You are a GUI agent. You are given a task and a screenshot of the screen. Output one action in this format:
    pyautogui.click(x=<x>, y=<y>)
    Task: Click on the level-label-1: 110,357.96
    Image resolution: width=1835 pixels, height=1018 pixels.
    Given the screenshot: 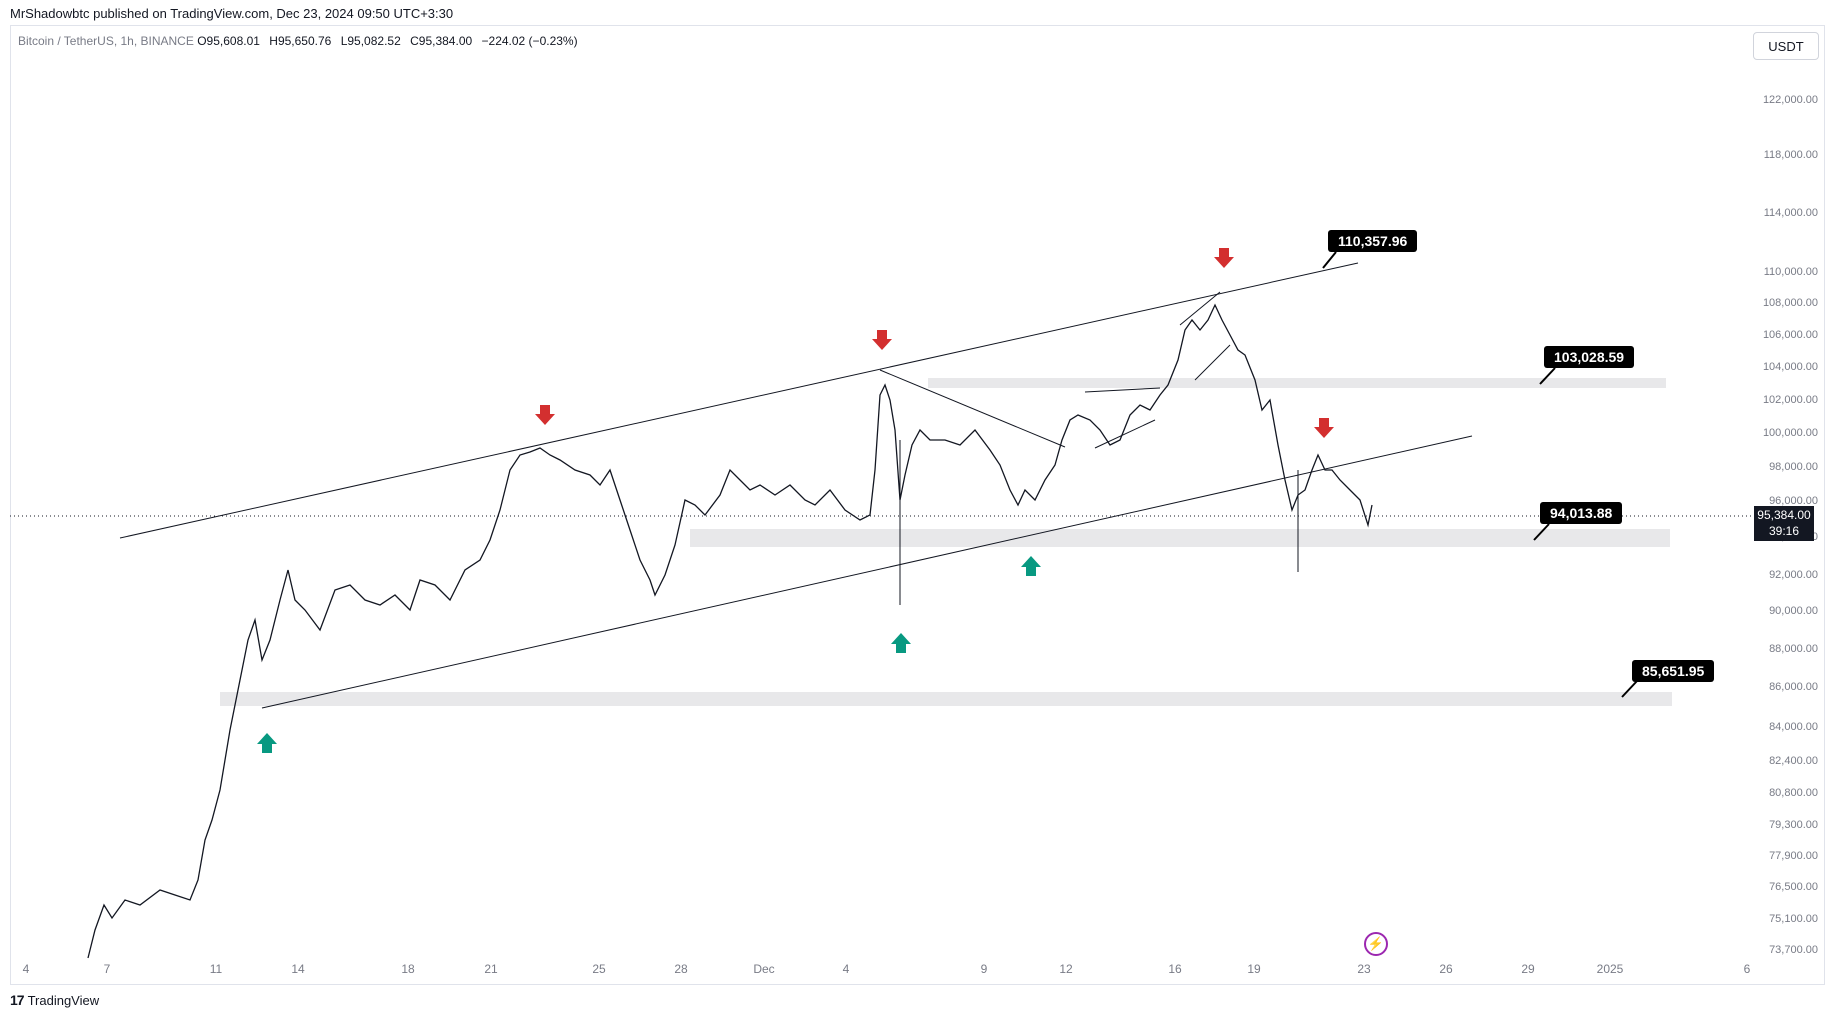 What is the action you would take?
    pyautogui.click(x=1373, y=241)
    